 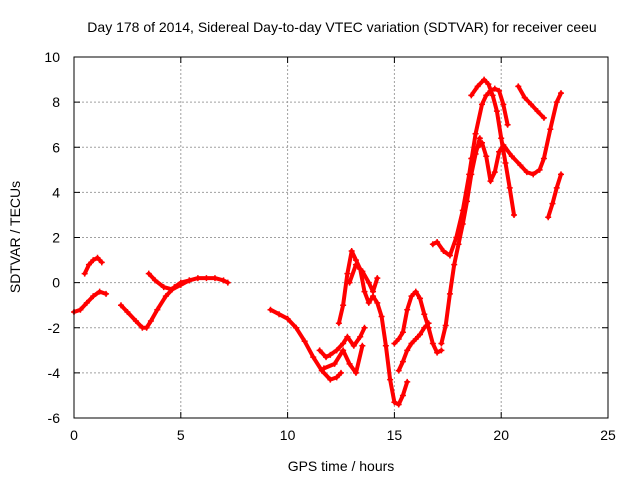 What do you see at coordinates (54, 328) in the screenshot?
I see `y-tick-label: -2` at bounding box center [54, 328].